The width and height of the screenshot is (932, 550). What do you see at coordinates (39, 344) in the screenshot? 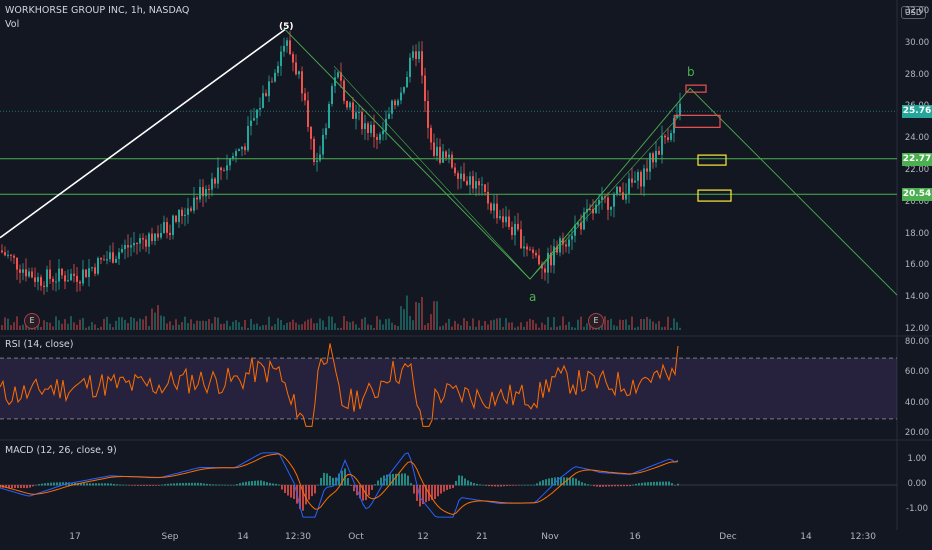
I see `rsi-title: RSI (14, close)` at bounding box center [39, 344].